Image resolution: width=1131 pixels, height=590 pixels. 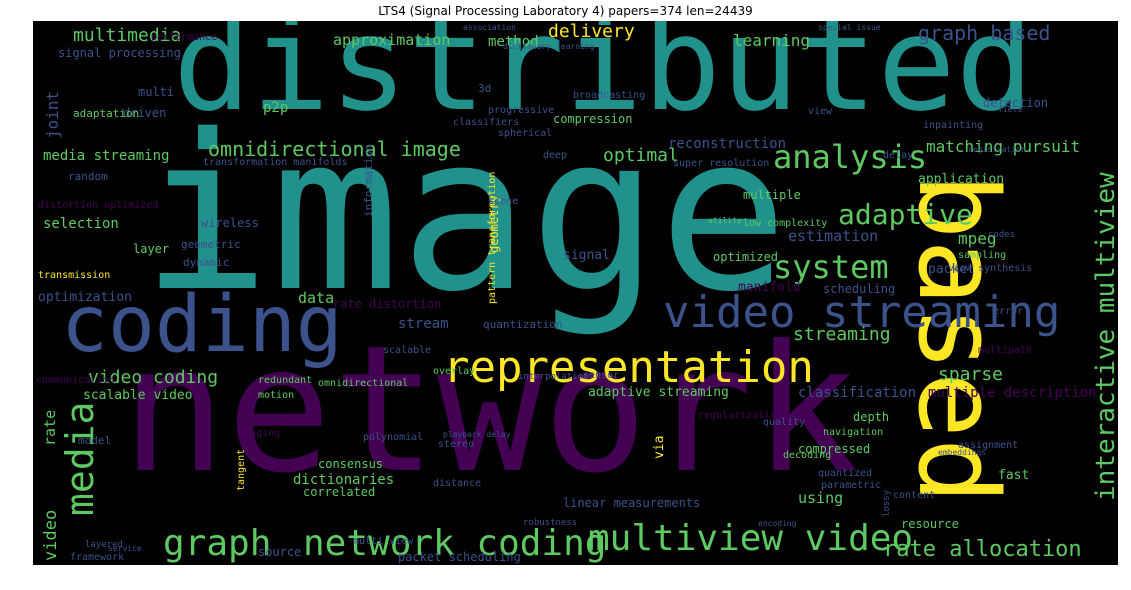 What do you see at coordinates (898, 155) in the screenshot?
I see `word-delay: delay` at bounding box center [898, 155].